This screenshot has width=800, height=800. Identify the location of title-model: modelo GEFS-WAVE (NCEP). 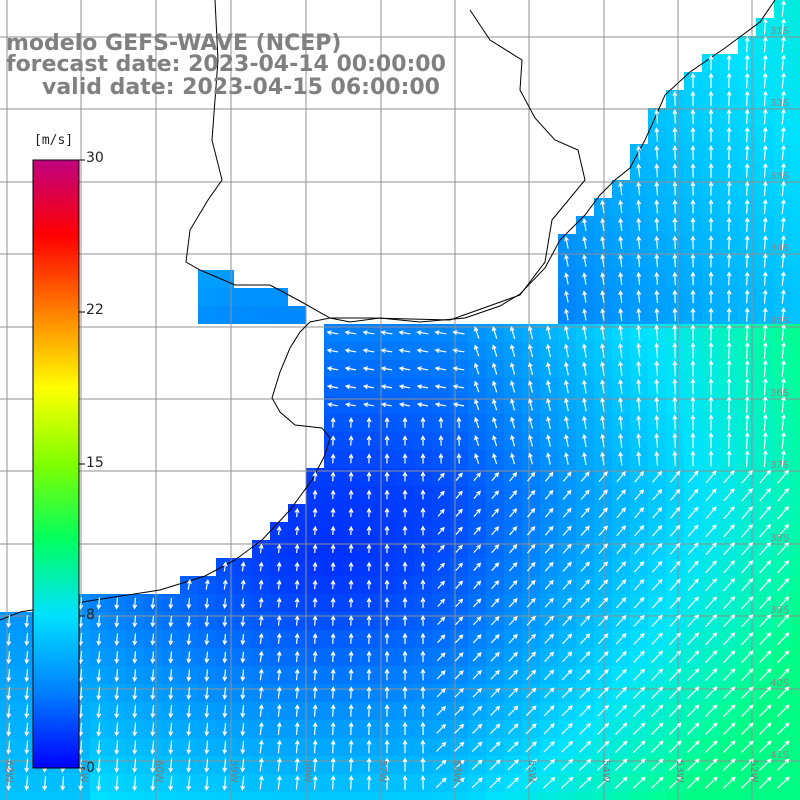
(174, 43).